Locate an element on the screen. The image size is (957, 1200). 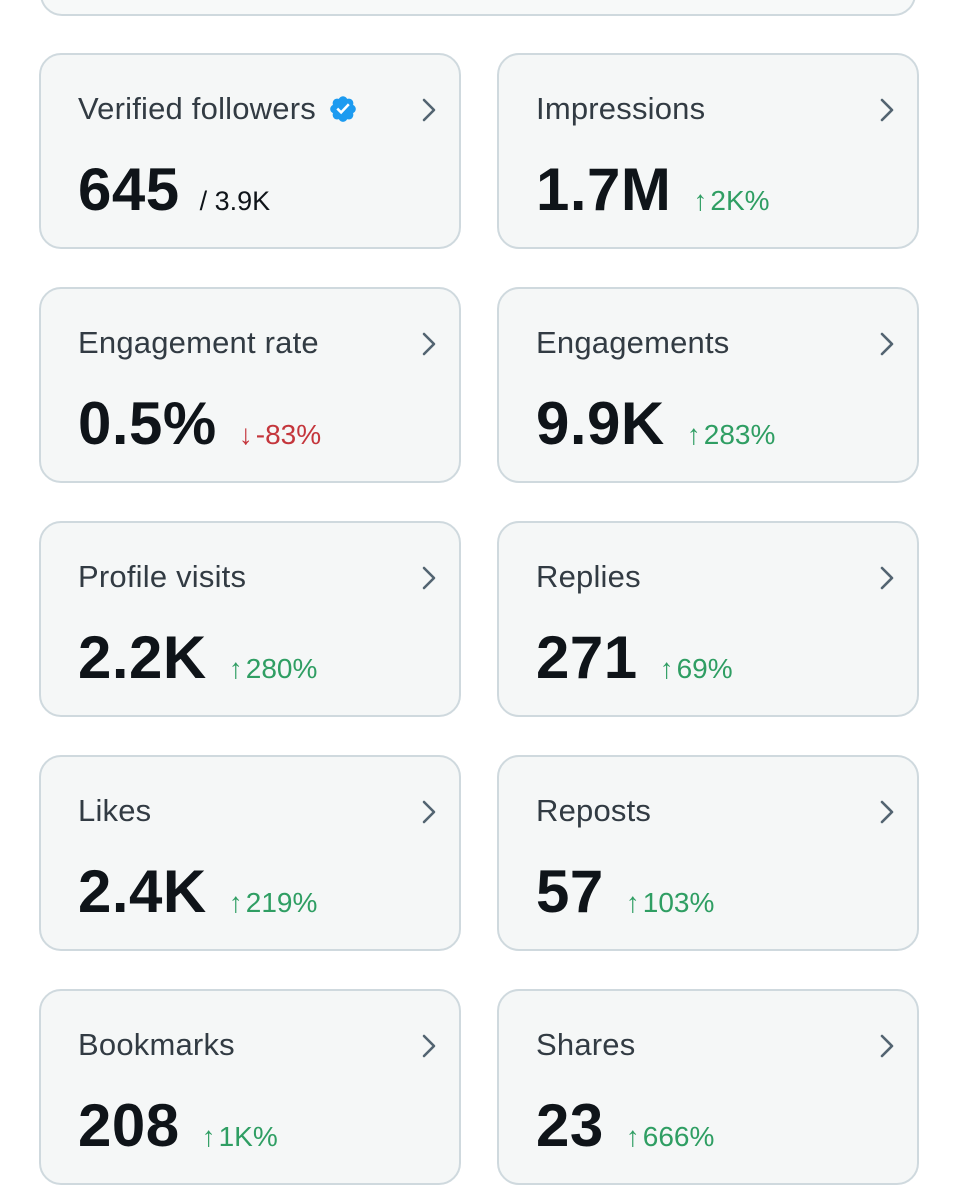
card-title-text: Bookmarks is located at coordinates (156, 1044).